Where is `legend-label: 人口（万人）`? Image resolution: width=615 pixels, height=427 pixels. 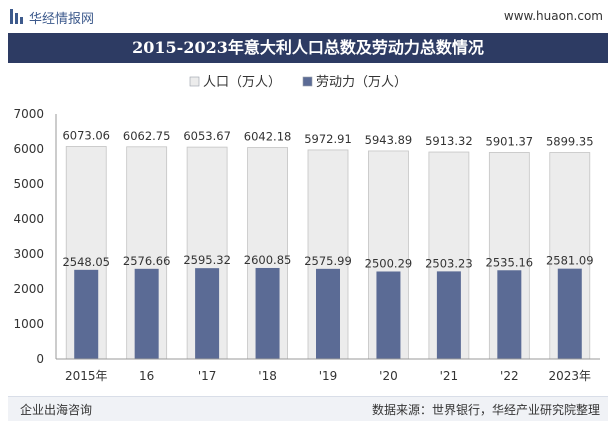
legend-label: 人口（万人） is located at coordinates (242, 82).